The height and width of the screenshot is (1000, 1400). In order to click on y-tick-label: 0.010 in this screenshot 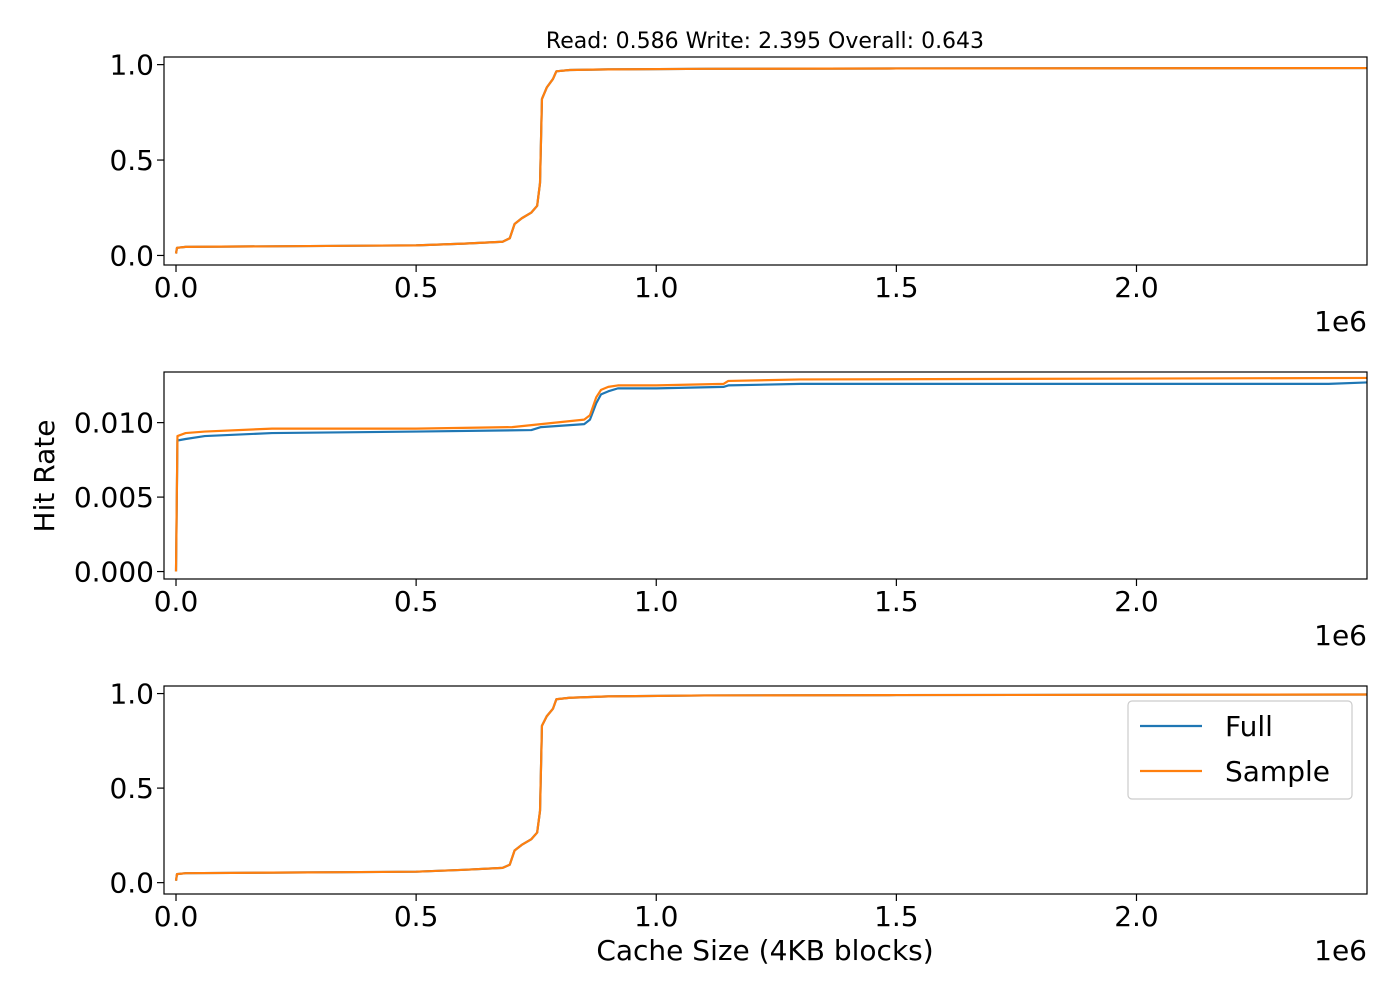, I will do `click(114, 423)`.